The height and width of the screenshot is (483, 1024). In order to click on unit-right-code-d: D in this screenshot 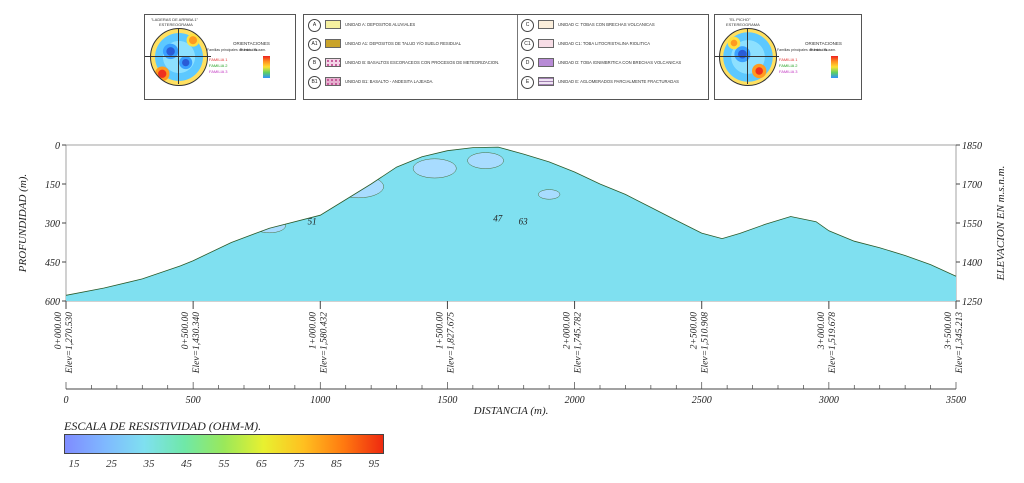, I will do `click(527, 63)`.